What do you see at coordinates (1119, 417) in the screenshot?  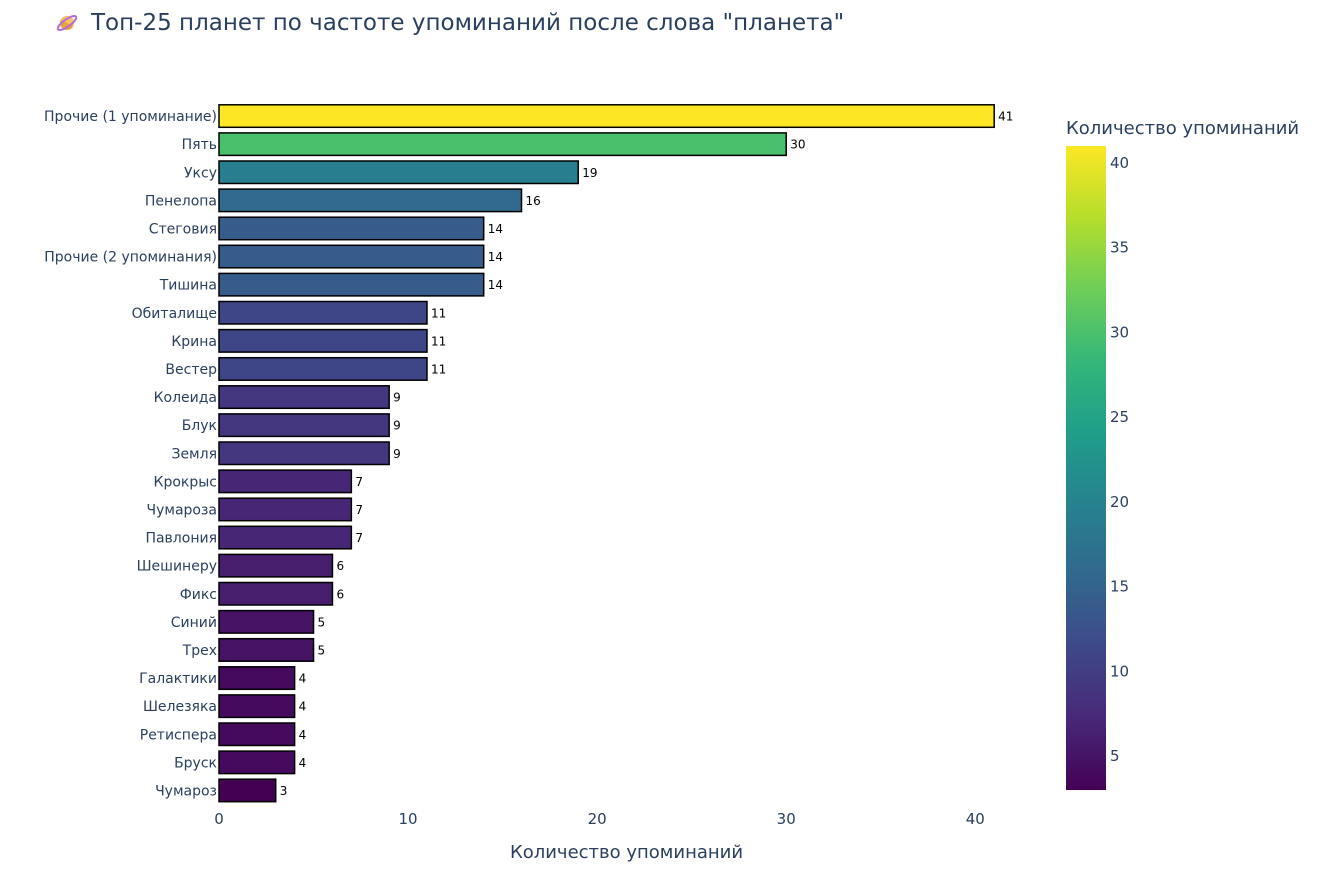 I see `colorbar-tick-label: 25` at bounding box center [1119, 417].